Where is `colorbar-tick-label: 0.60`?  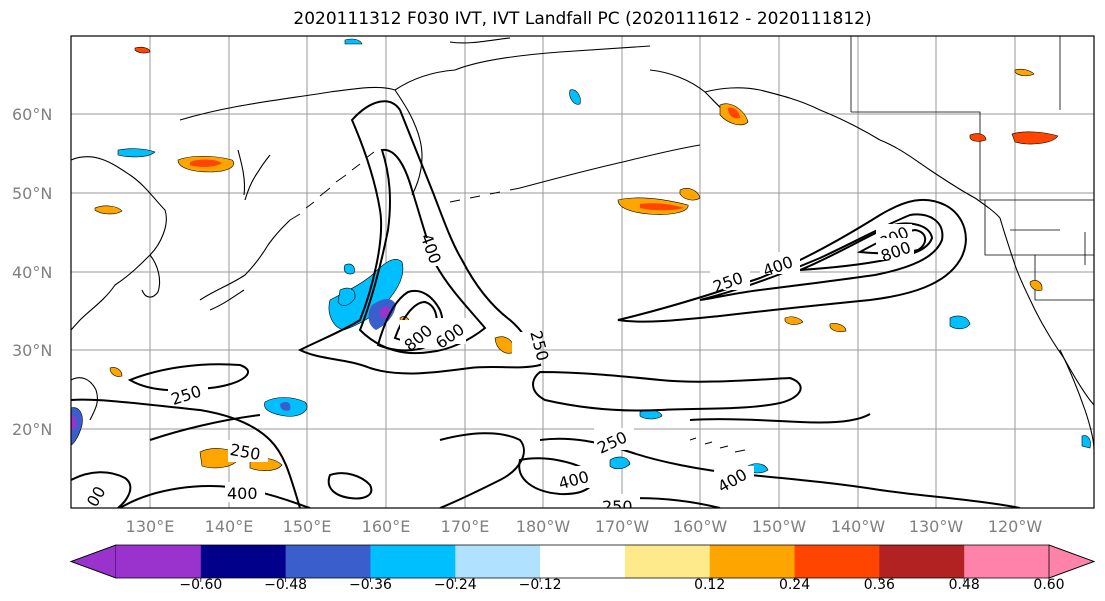
colorbar-tick-label: 0.60 is located at coordinates (1048, 585).